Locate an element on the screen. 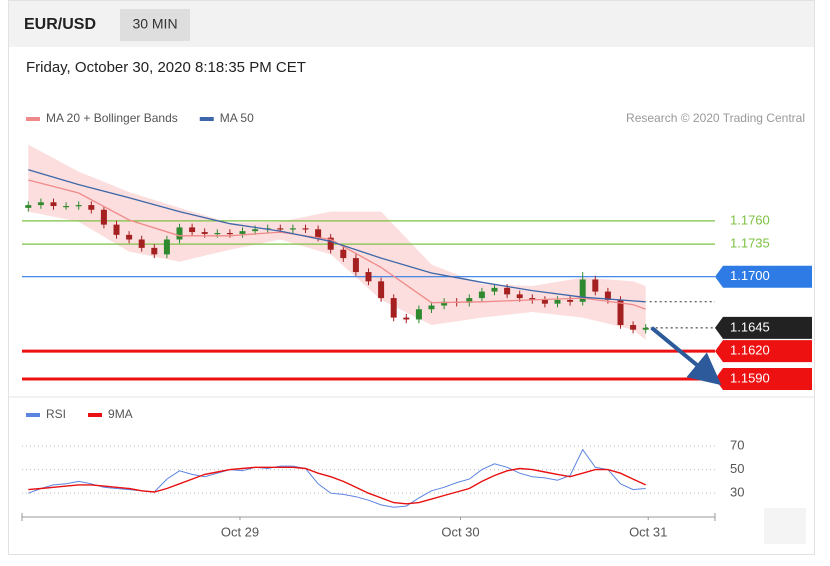 Image resolution: width=830 pixels, height=566 pixels. level-label: 1.1760 is located at coordinates (750, 219).